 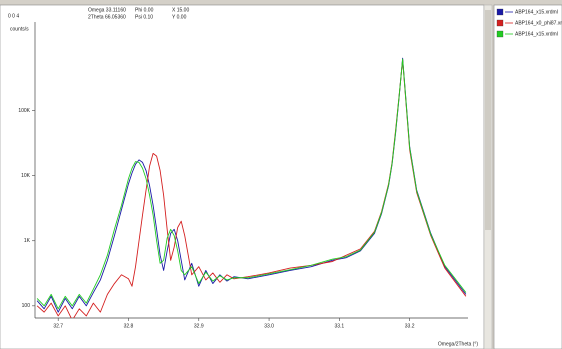 What do you see at coordinates (129, 326) in the screenshot?
I see `x-tick-label: 32.8` at bounding box center [129, 326].